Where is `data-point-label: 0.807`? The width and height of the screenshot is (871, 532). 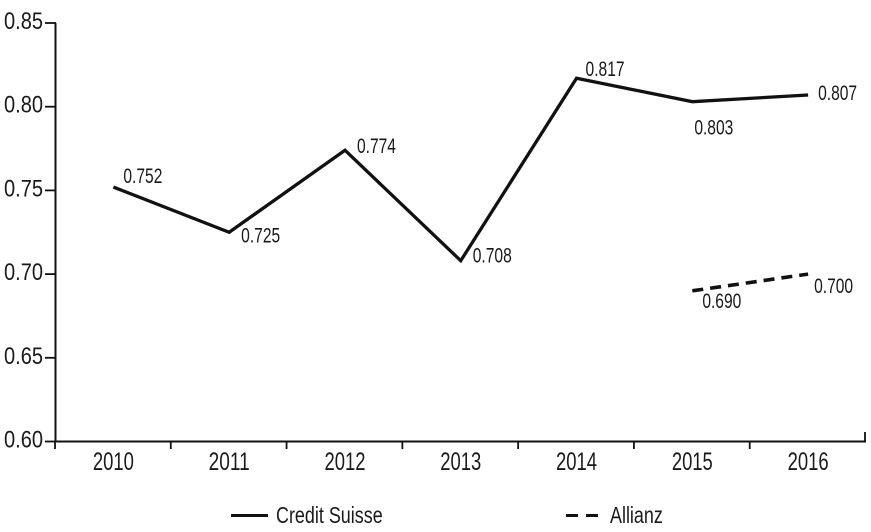
data-point-label: 0.807 is located at coordinates (837, 93).